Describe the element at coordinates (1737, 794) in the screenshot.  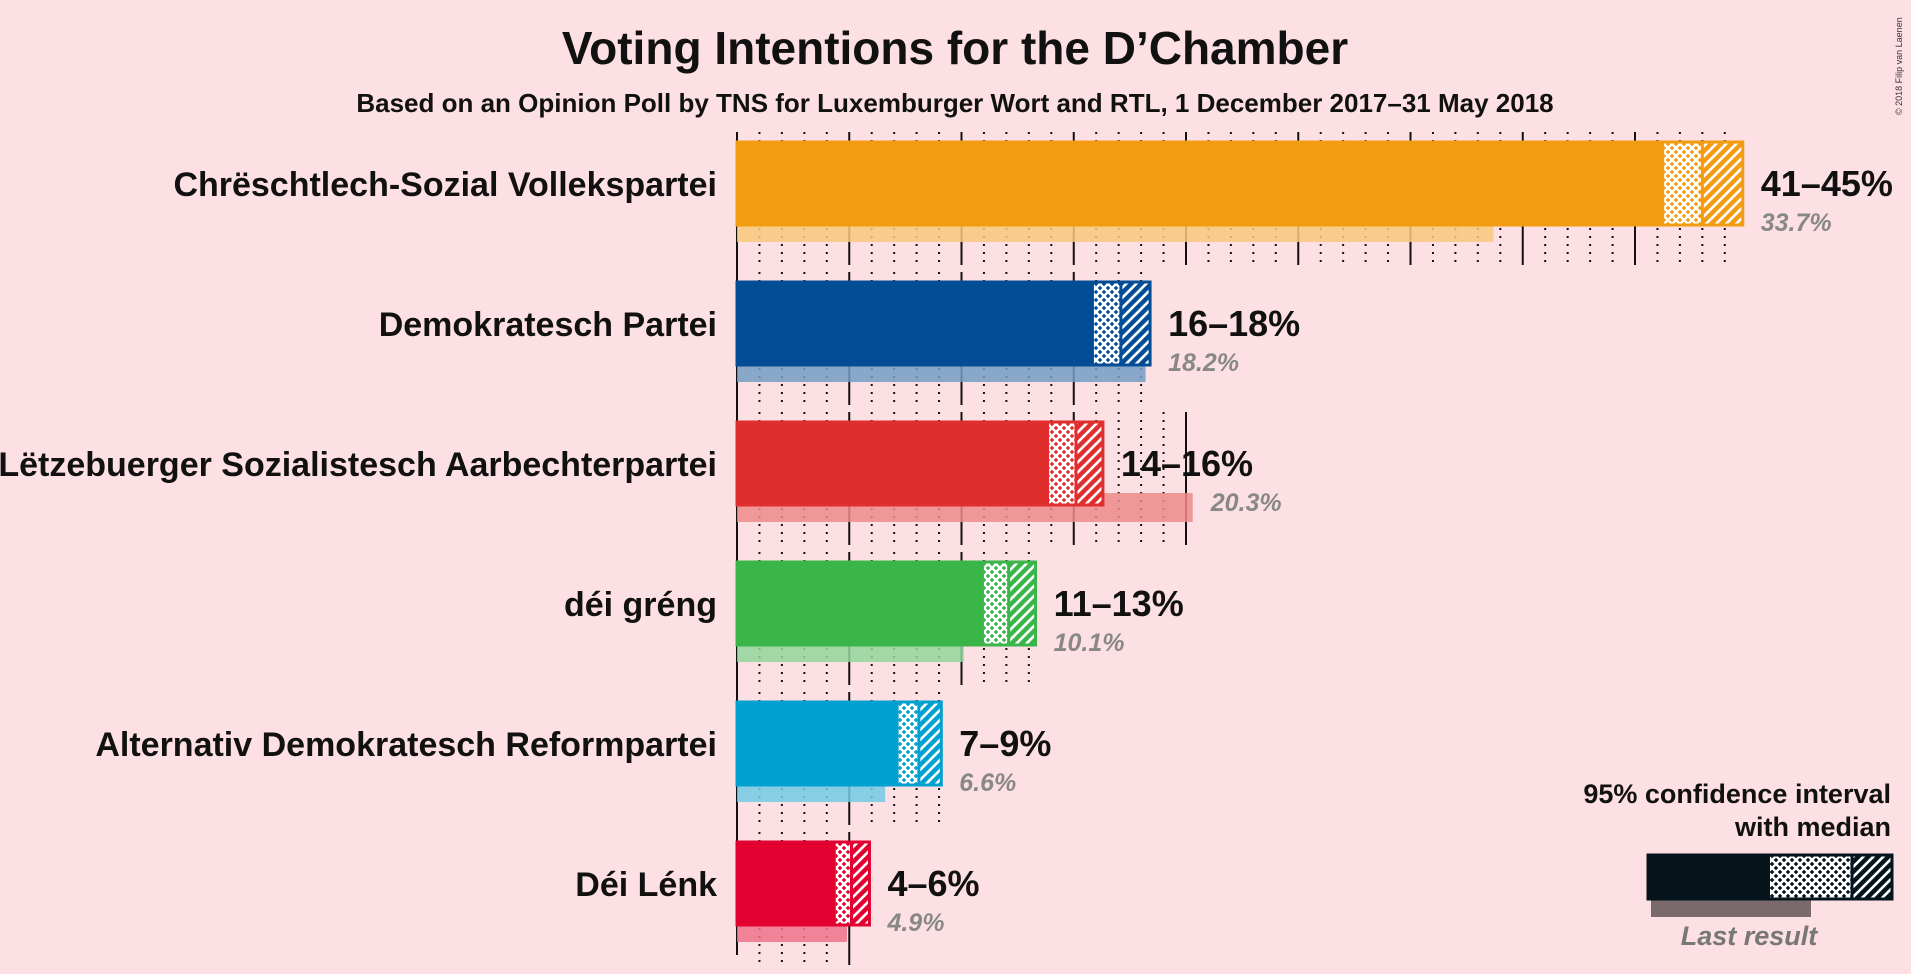
I see `legend-ci-line1: 95% confidence interval` at that location.